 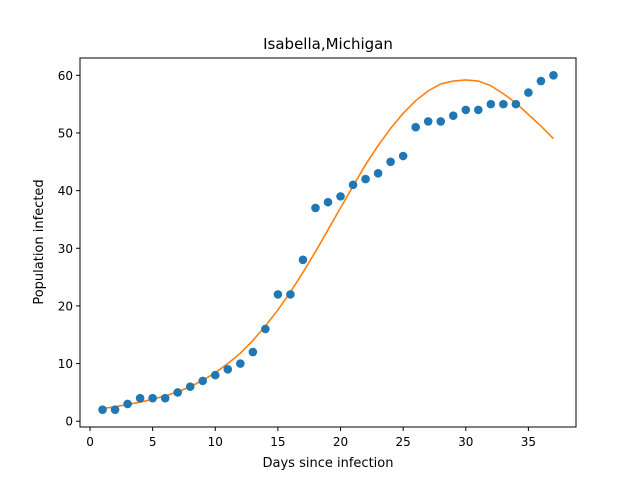 I want to click on x-tick-label: 0, so click(x=90, y=442).